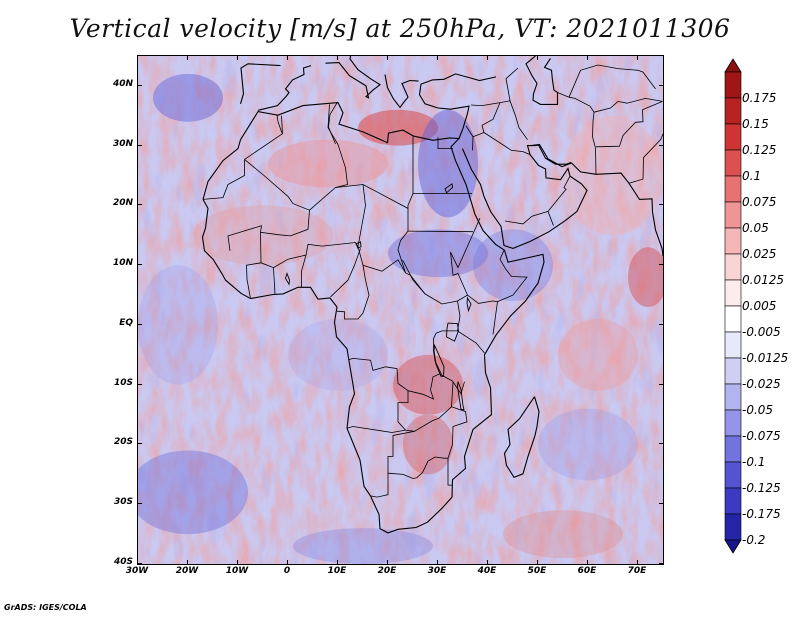 Image resolution: width=800 pixels, height=618 pixels. What do you see at coordinates (237, 571) in the screenshot?
I see `lon-tick-label: 10W` at bounding box center [237, 571].